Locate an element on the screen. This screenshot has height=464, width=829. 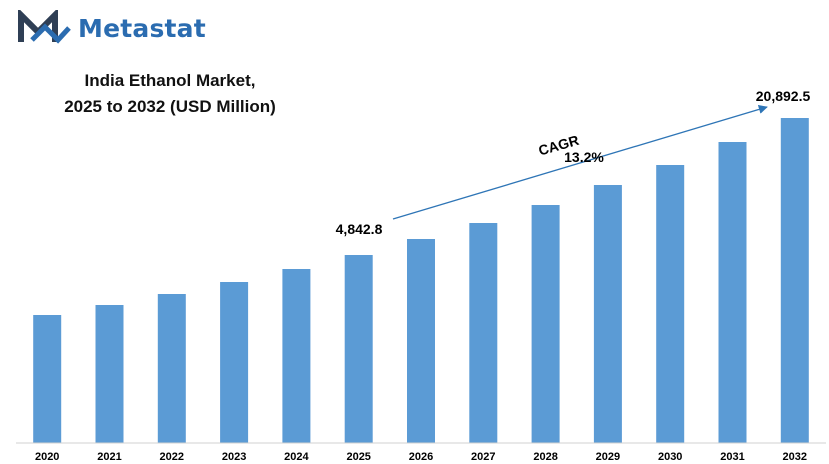
metastat-logo-icon is located at coordinates (44, 27).